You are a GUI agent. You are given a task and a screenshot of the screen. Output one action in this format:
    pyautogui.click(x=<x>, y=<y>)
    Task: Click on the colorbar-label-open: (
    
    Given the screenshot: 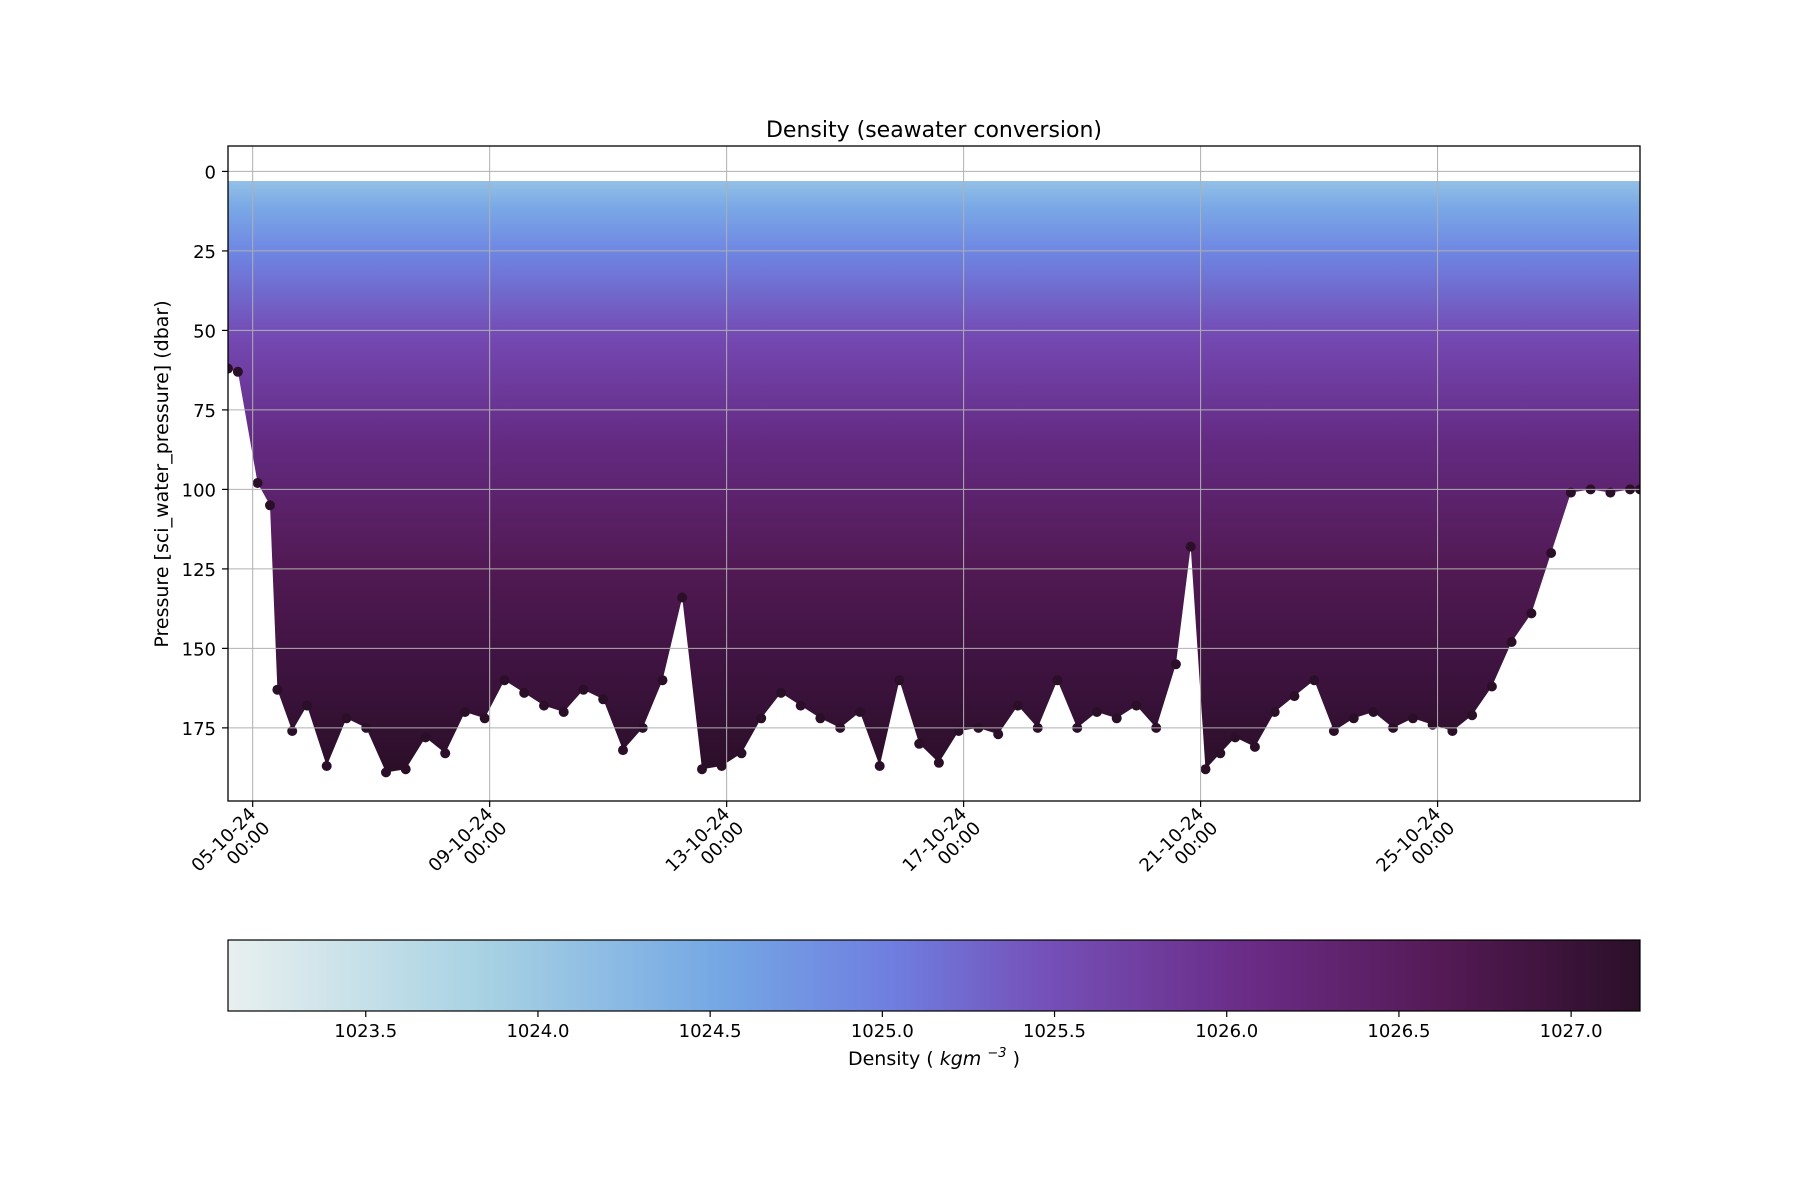 What is the action you would take?
    pyautogui.click(x=929, y=1059)
    